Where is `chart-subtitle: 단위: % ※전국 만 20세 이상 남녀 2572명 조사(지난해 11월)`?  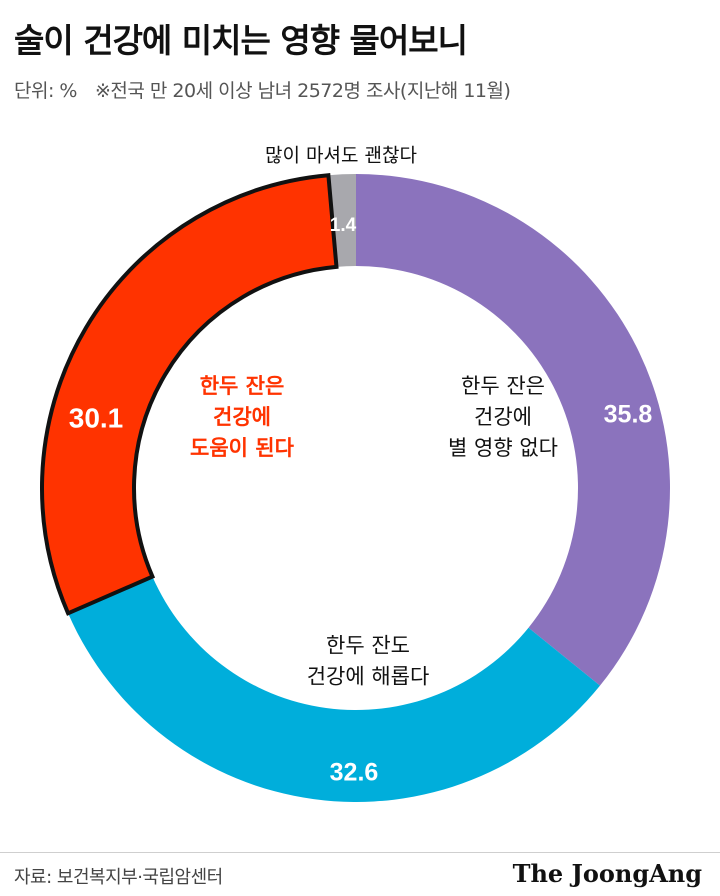
chart-subtitle: 단위: % ※전국 만 20세 이상 남녀 2572명 조사(지난해 11월) is located at coordinates (262, 89).